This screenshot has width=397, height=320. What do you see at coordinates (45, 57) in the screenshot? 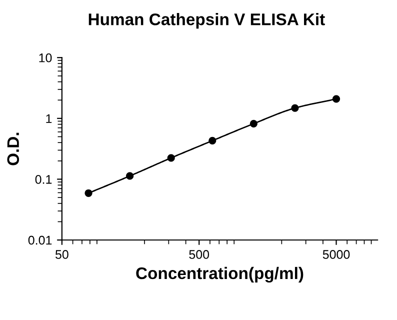
I see `y-tick-label: 10` at bounding box center [45, 57].